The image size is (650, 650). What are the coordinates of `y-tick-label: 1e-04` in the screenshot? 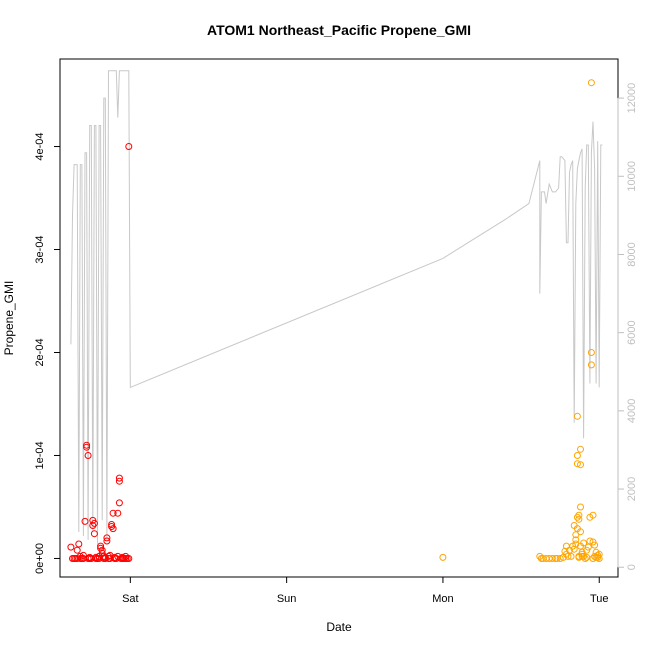 It's located at (40, 455).